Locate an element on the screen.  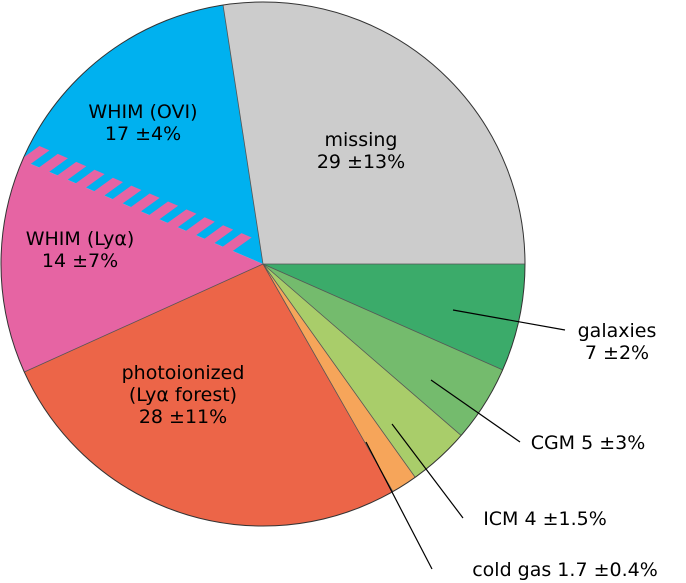
label-icm: ICM 4 ±1.5% is located at coordinates (545, 519).